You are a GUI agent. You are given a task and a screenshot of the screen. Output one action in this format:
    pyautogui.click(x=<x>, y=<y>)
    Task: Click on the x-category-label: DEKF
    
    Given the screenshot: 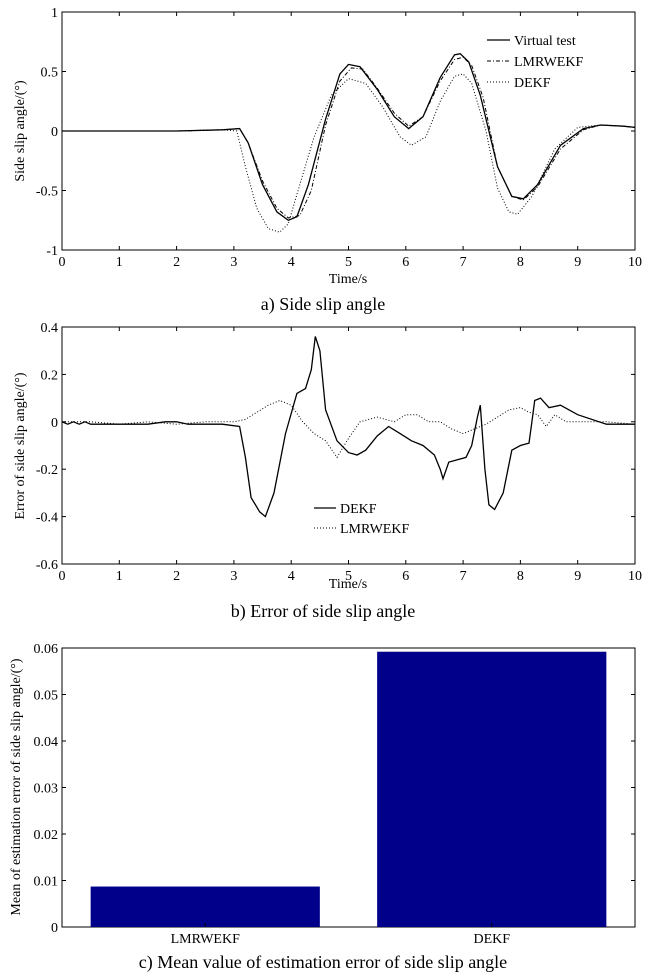 What is the action you would take?
    pyautogui.click(x=491, y=939)
    